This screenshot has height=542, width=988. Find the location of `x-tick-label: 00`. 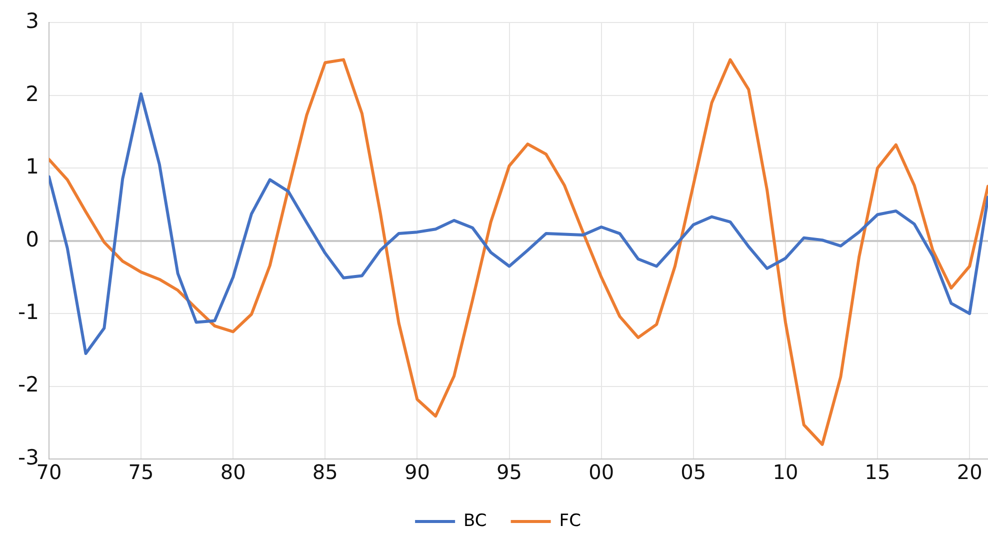

x-tick-label: 00 is located at coordinates (601, 472).